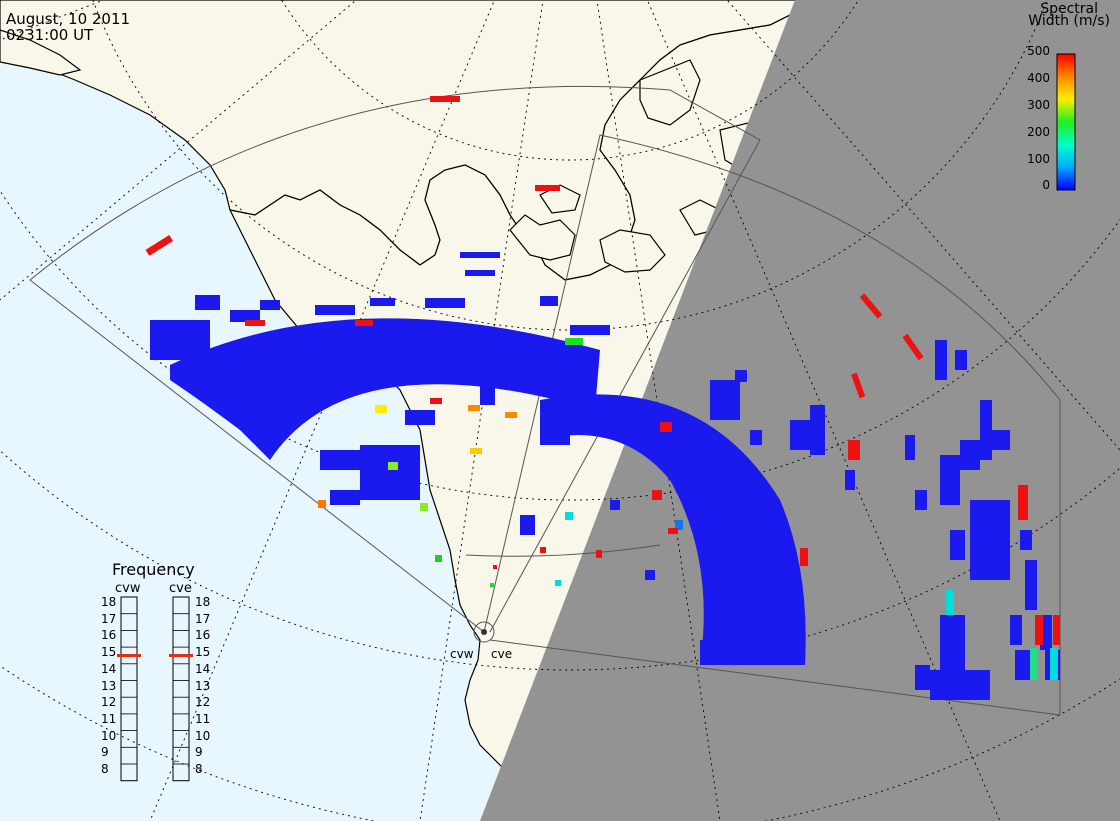 This screenshot has height=821, width=1120. I want to click on colorbar-tick: 100, so click(1038, 159).